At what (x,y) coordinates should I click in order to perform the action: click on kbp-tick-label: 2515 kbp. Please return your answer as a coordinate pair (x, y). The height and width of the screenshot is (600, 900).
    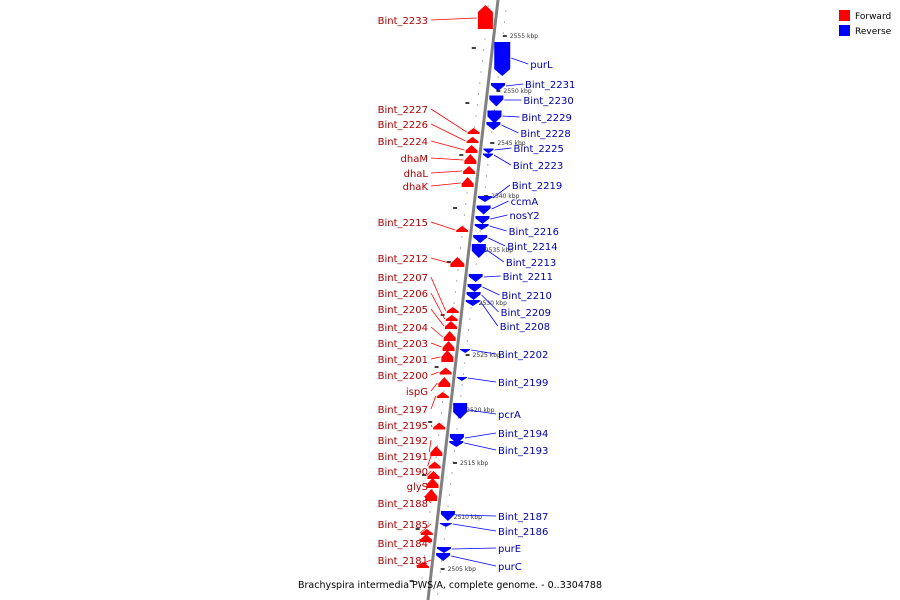
    Looking at the image, I should click on (474, 463).